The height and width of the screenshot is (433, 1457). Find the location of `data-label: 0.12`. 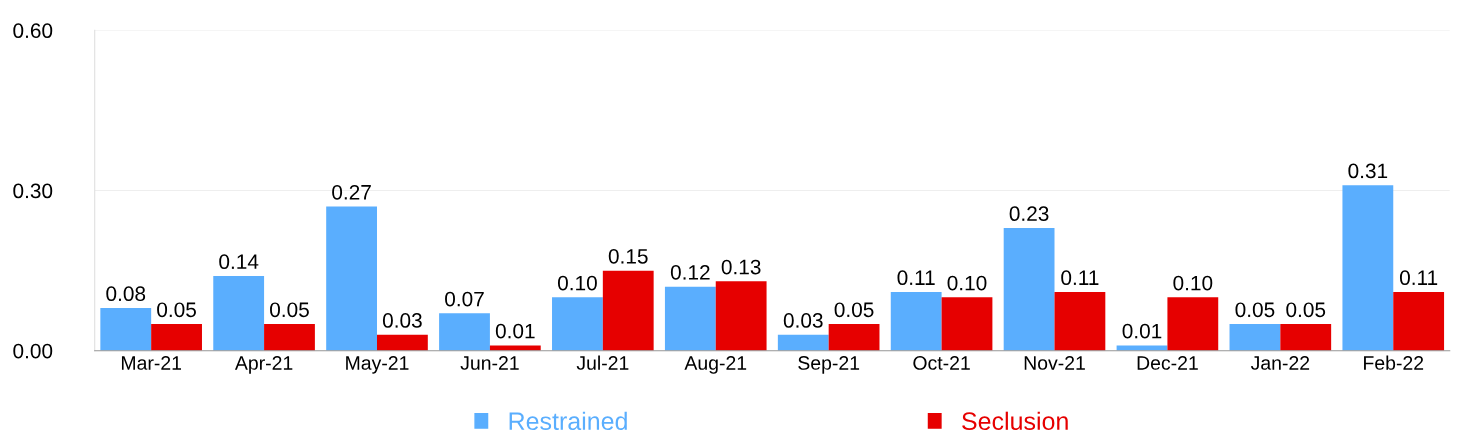

data-label: 0.12 is located at coordinates (690, 272).